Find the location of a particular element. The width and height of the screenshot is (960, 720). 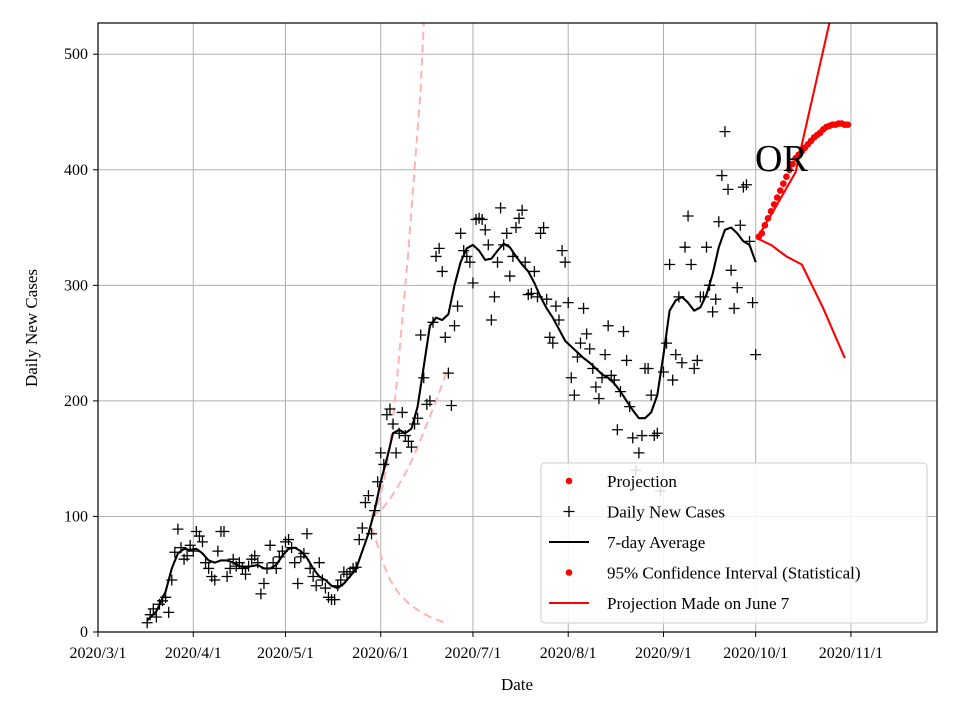

legend-label-projection-made-on-june-7: Projection Made on June 7 is located at coordinates (698, 603).